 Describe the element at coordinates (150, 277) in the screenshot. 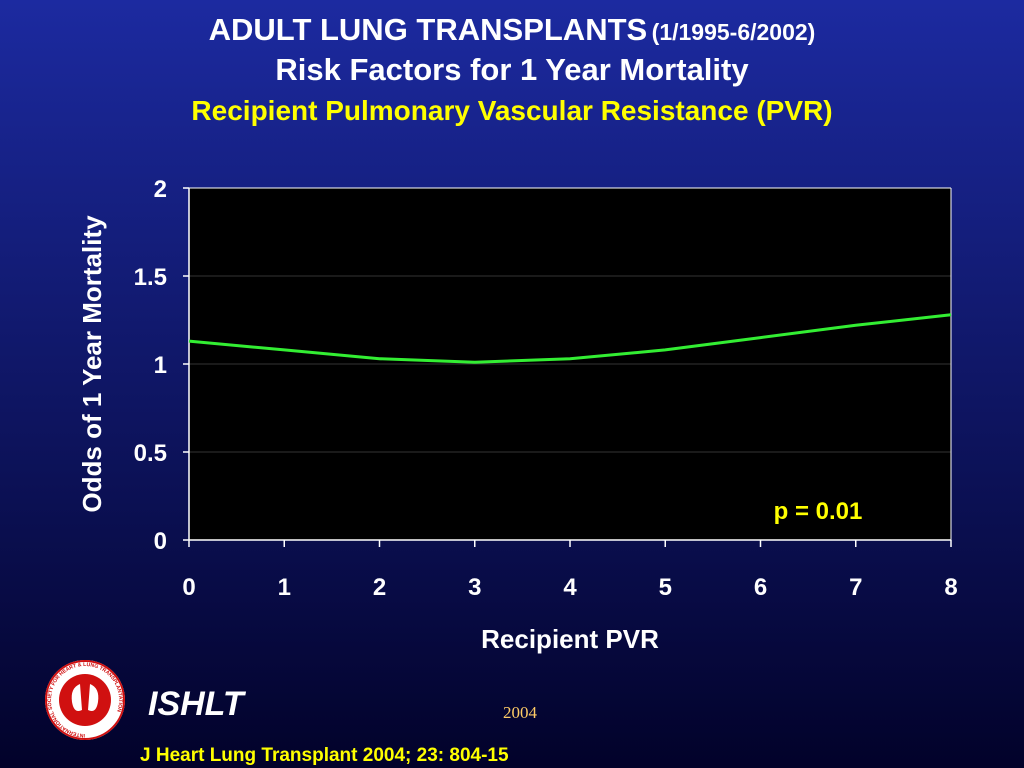

I see `y-tick-label: 1.5` at that location.